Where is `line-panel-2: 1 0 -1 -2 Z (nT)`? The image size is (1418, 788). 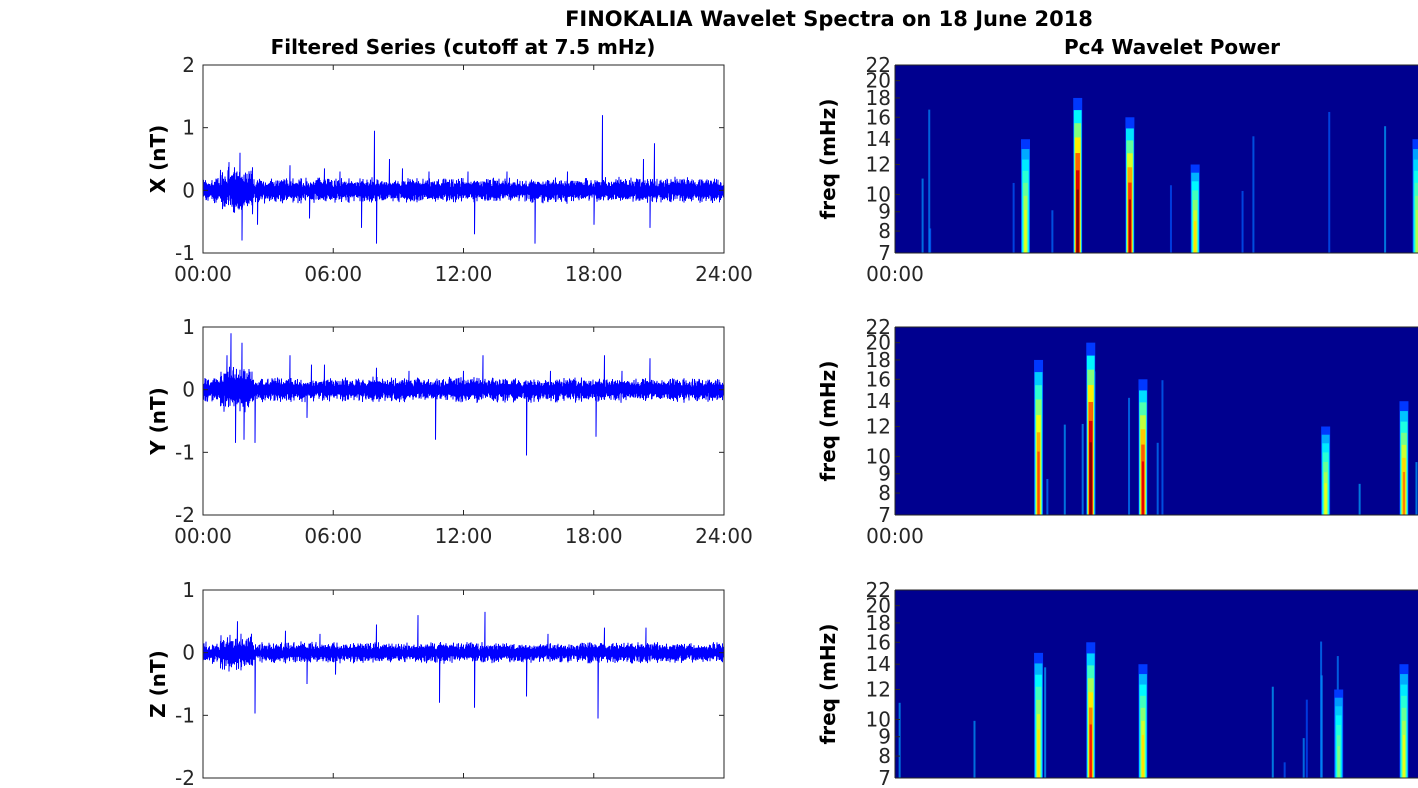 line-panel-2: 1 0 -1 -2 Z (nT) is located at coordinates (435, 683).